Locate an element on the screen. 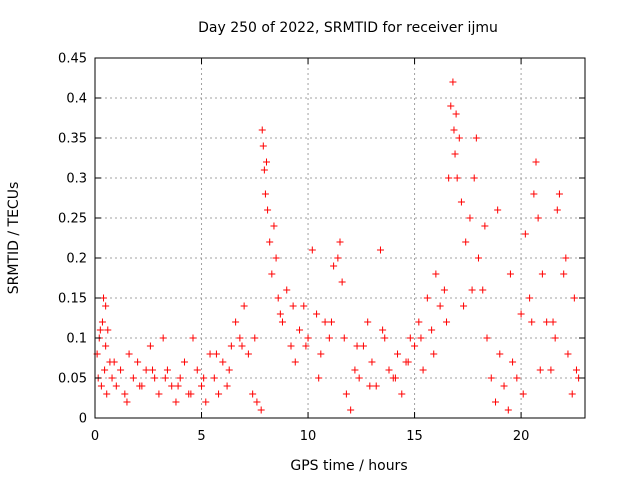 The height and width of the screenshot is (480, 640). y-axis-label: SRMTID / TECUs is located at coordinates (14, 238).